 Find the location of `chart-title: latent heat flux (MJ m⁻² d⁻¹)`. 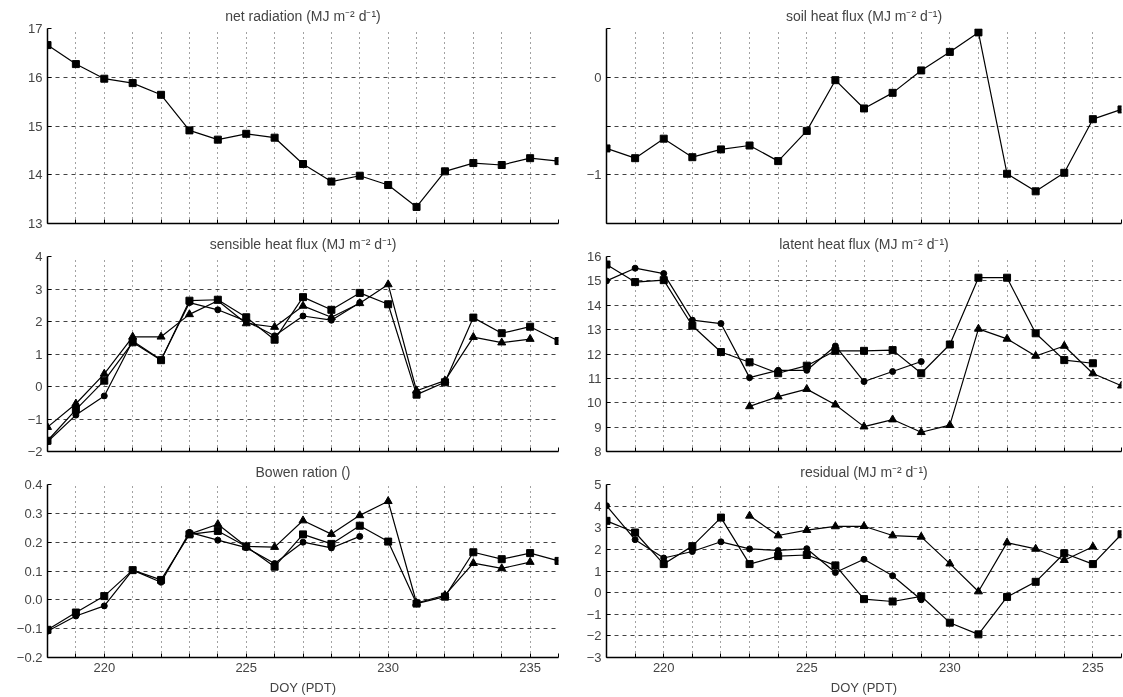

chart-title: latent heat flux (MJ m⁻² d⁻¹) is located at coordinates (864, 243).